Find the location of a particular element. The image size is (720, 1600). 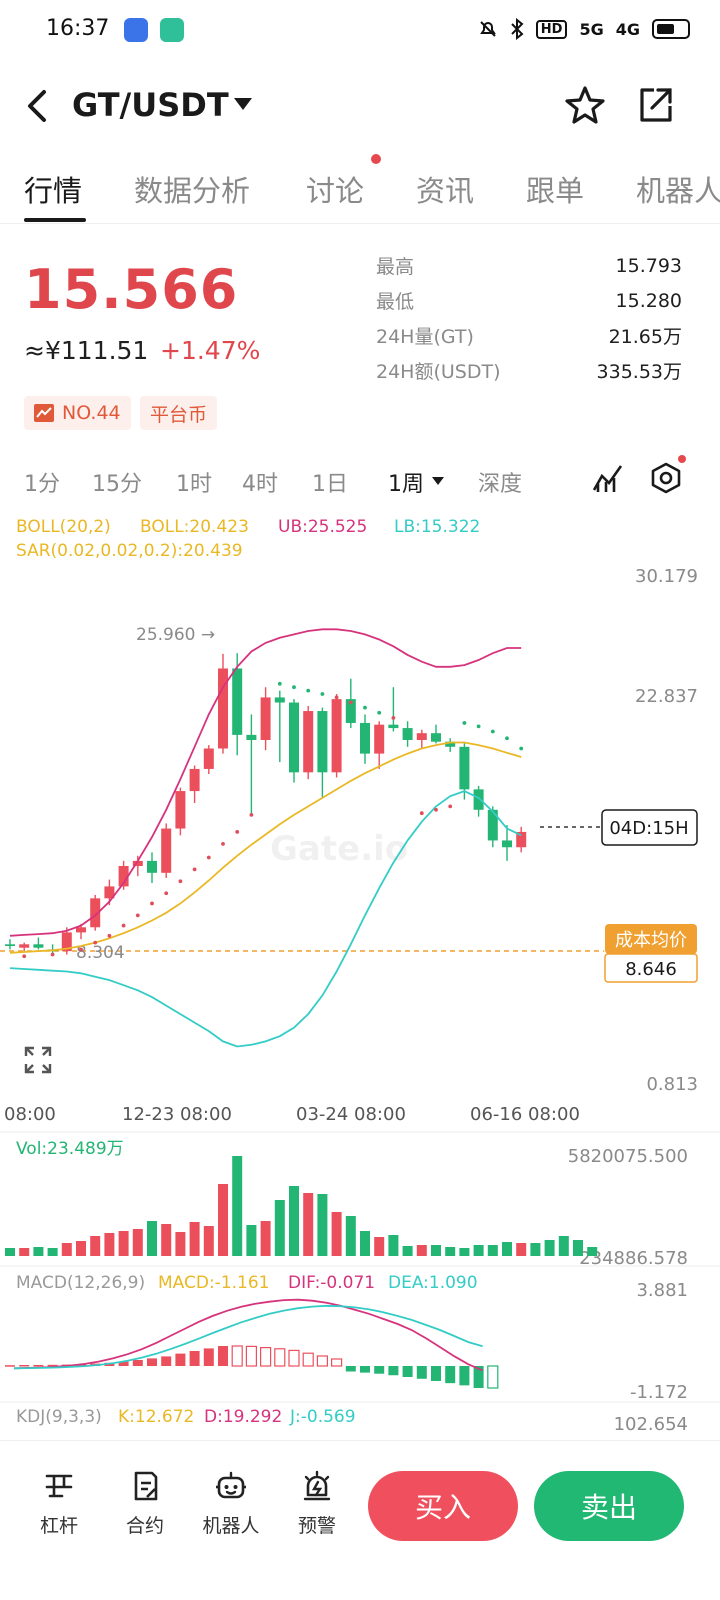

macd-max: 3.881 is located at coordinates (662, 1290).